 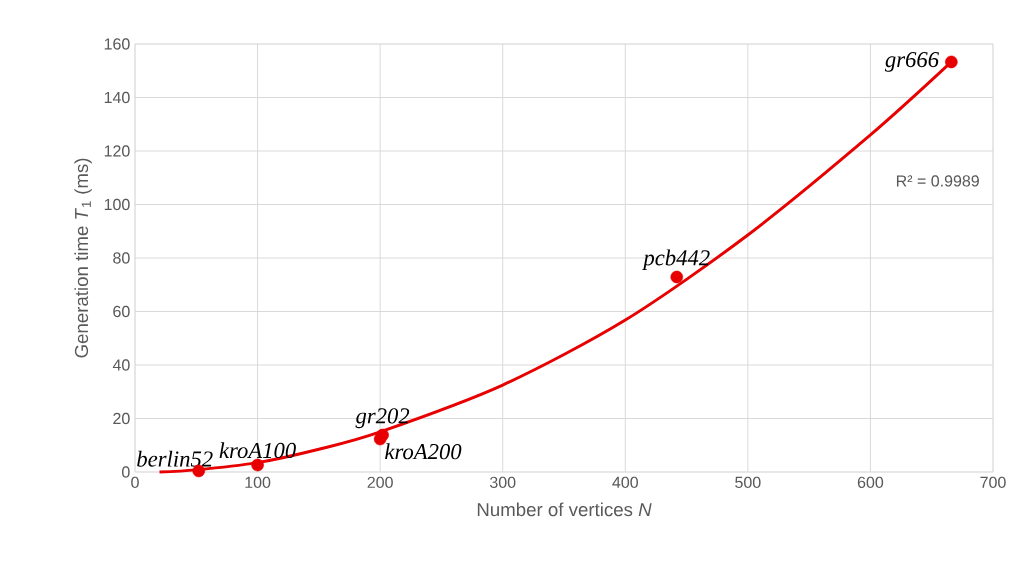 What do you see at coordinates (135, 482) in the screenshot?
I see `x-tick-label: 0` at bounding box center [135, 482].